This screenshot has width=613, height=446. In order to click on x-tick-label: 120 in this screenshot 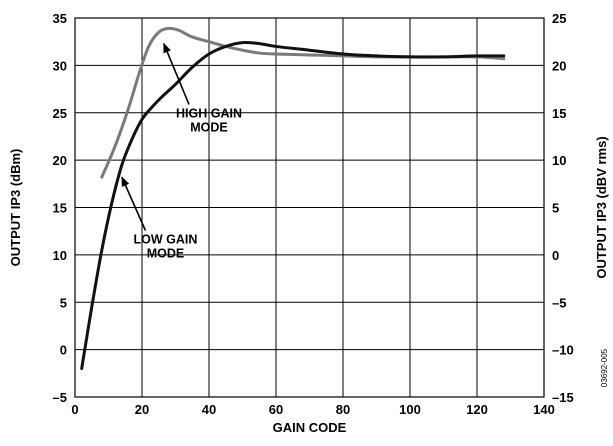, I will do `click(477, 409)`.